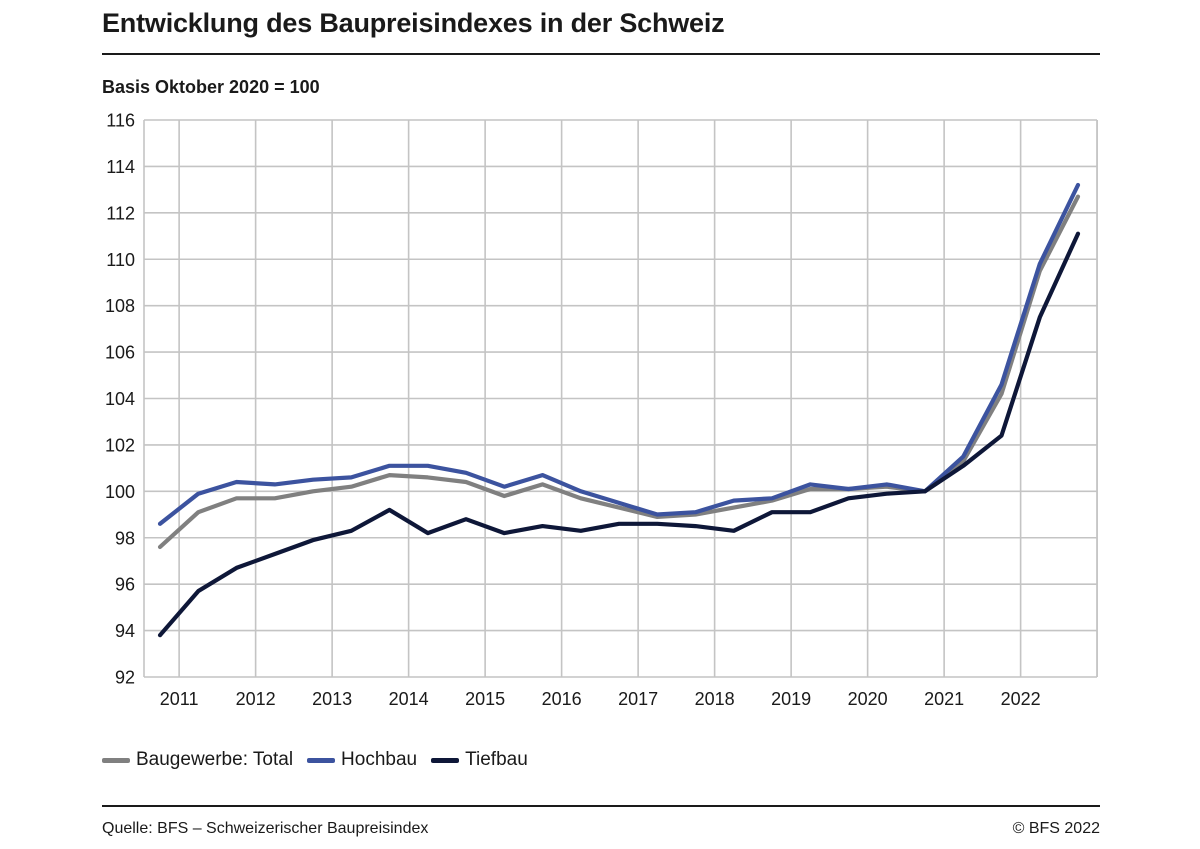  I want to click on legend-label-total: Baugewerbe: Total, so click(215, 759).